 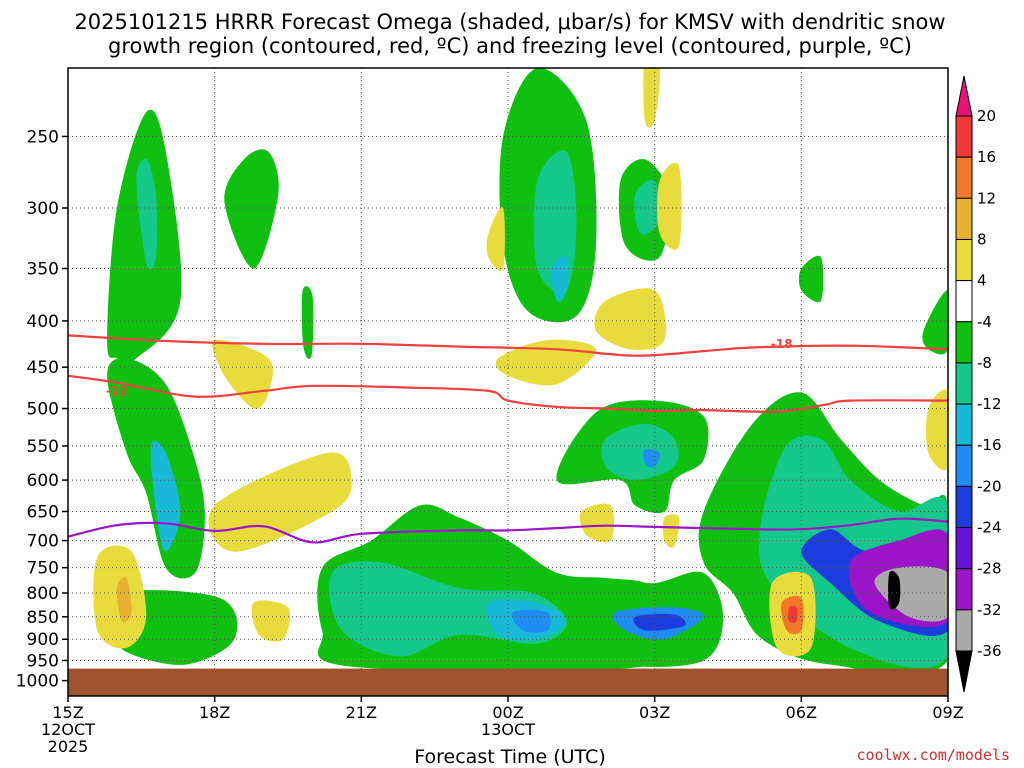 I want to click on colorbar-label-9: -20, so click(x=989, y=486).